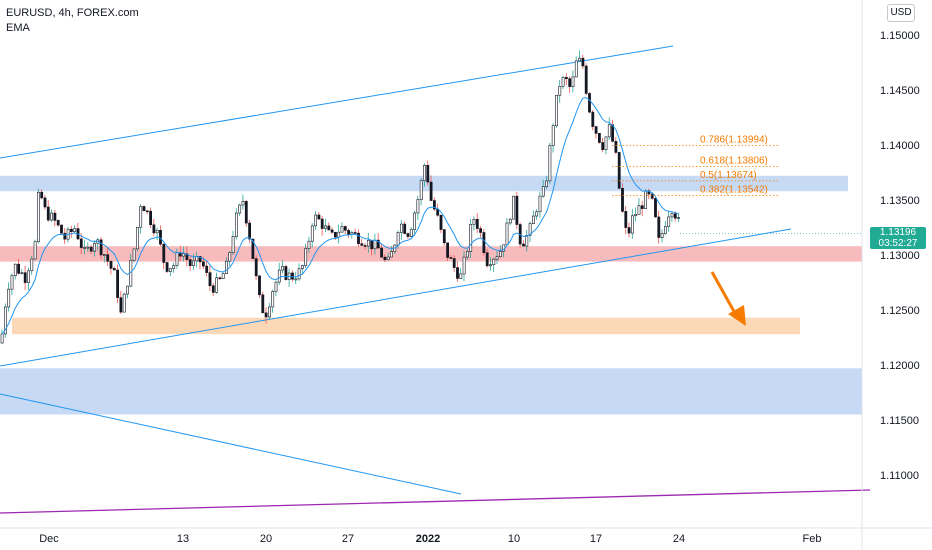 This screenshot has width=932, height=550. What do you see at coordinates (900, 146) in the screenshot?
I see `price-tick-label: 1.14000` at bounding box center [900, 146].